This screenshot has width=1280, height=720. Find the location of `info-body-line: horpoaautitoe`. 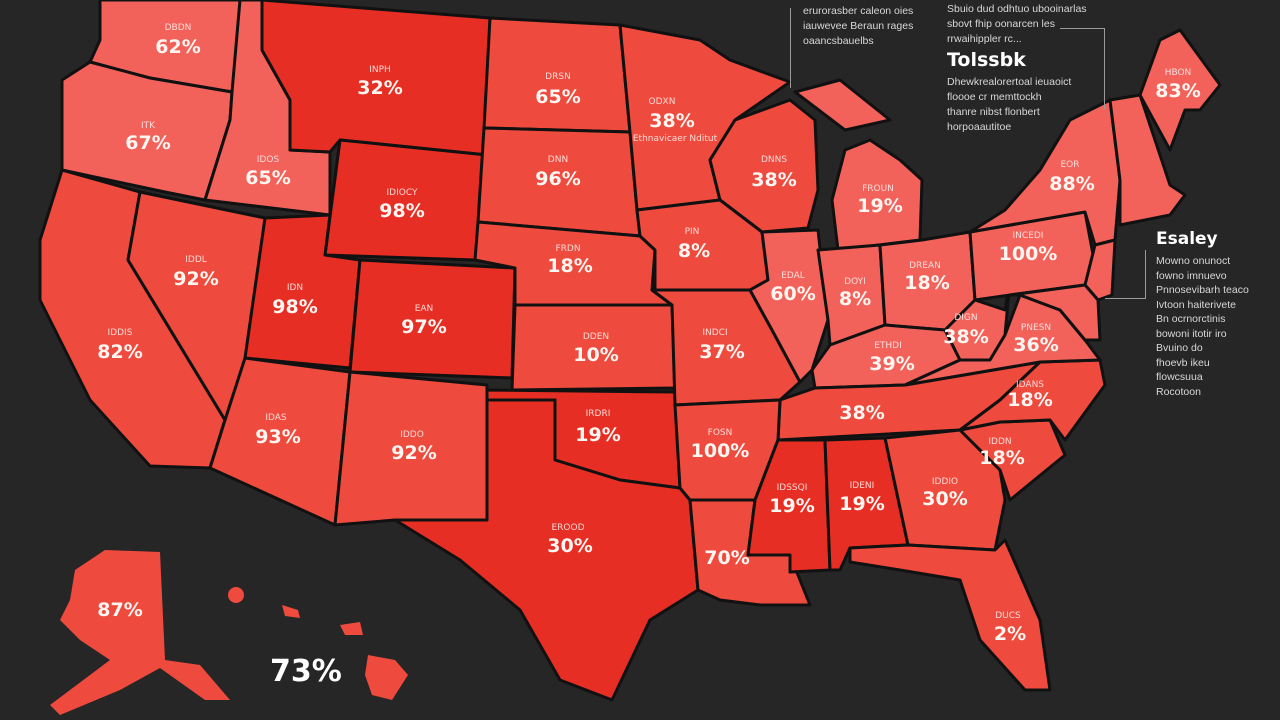

info-body-line: horpoaautitoe is located at coordinates (979, 127).